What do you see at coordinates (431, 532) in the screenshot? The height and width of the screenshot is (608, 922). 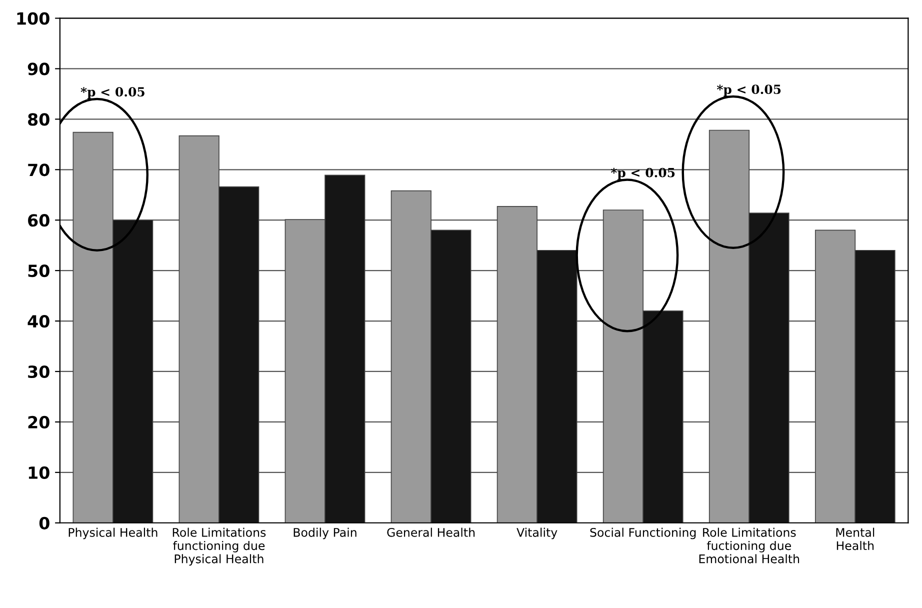 I see `x-tick-label: General Health` at bounding box center [431, 532].